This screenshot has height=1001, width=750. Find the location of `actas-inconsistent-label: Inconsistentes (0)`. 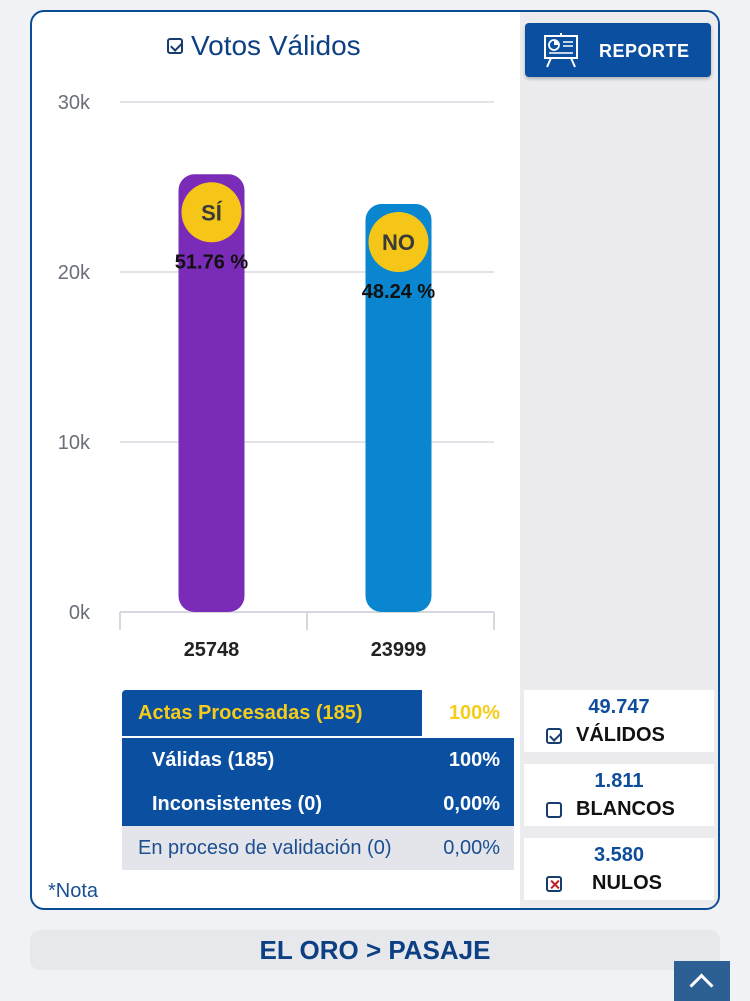

actas-inconsistent-label: Inconsistentes (0) is located at coordinates (237, 804).